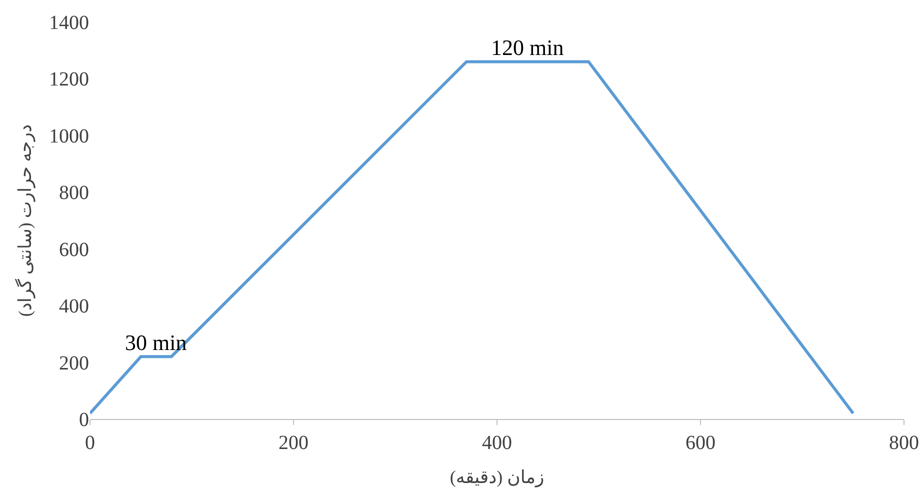  I want to click on x-axis-title: زمان (دقیقه), so click(497, 477).